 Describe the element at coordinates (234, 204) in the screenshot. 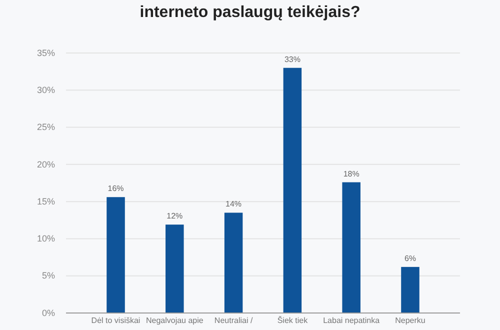

I see `data-label: 14%` at that location.